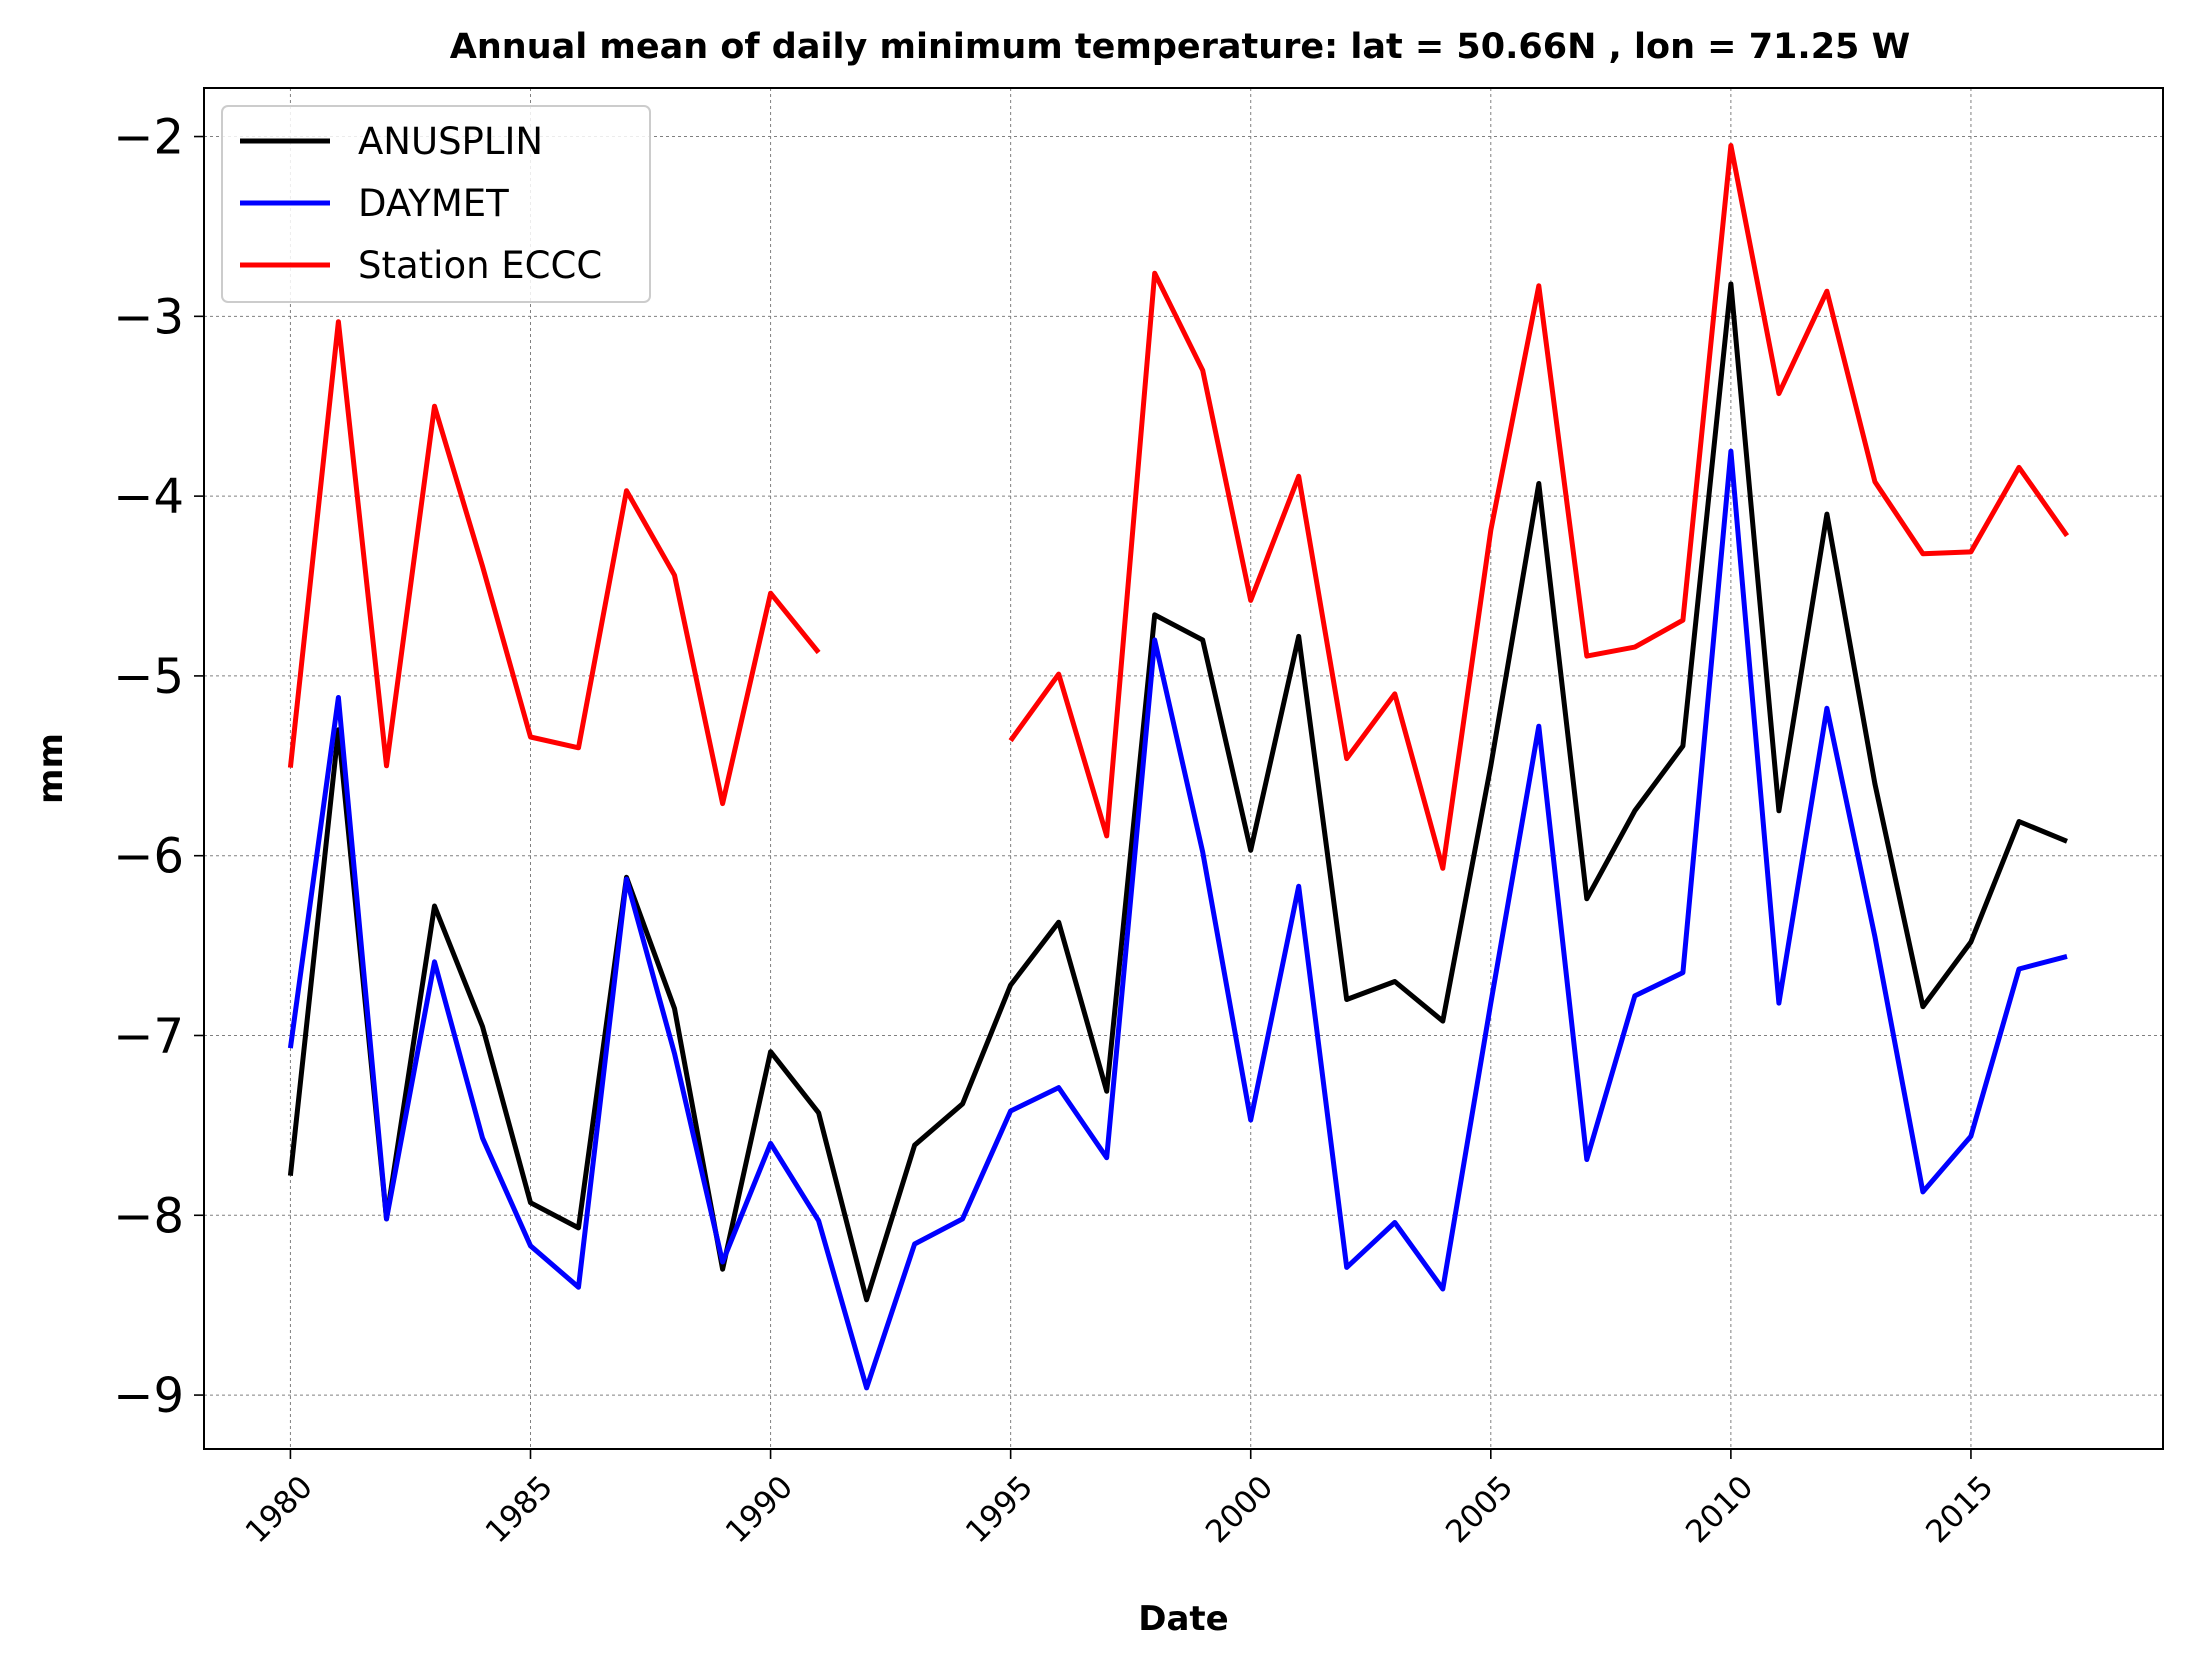  I want to click on y-tick-label: −6, so click(148, 857).